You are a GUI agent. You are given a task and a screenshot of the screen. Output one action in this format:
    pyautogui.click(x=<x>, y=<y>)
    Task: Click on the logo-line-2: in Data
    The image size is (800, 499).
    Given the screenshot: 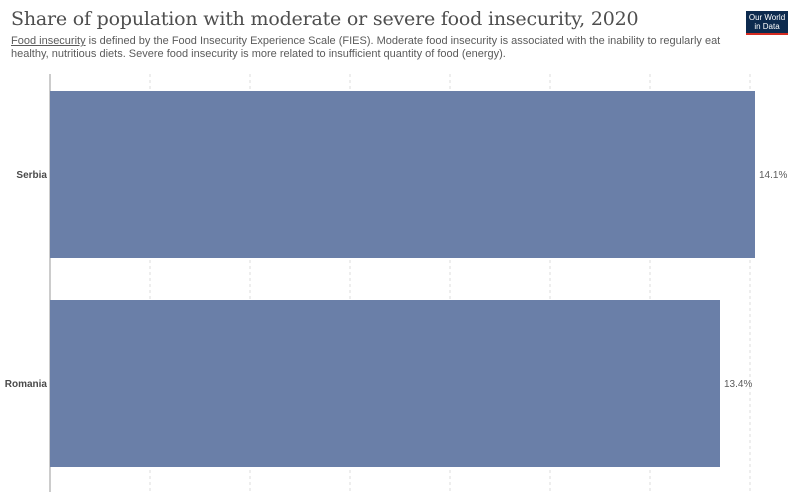 What is the action you would take?
    pyautogui.click(x=767, y=26)
    